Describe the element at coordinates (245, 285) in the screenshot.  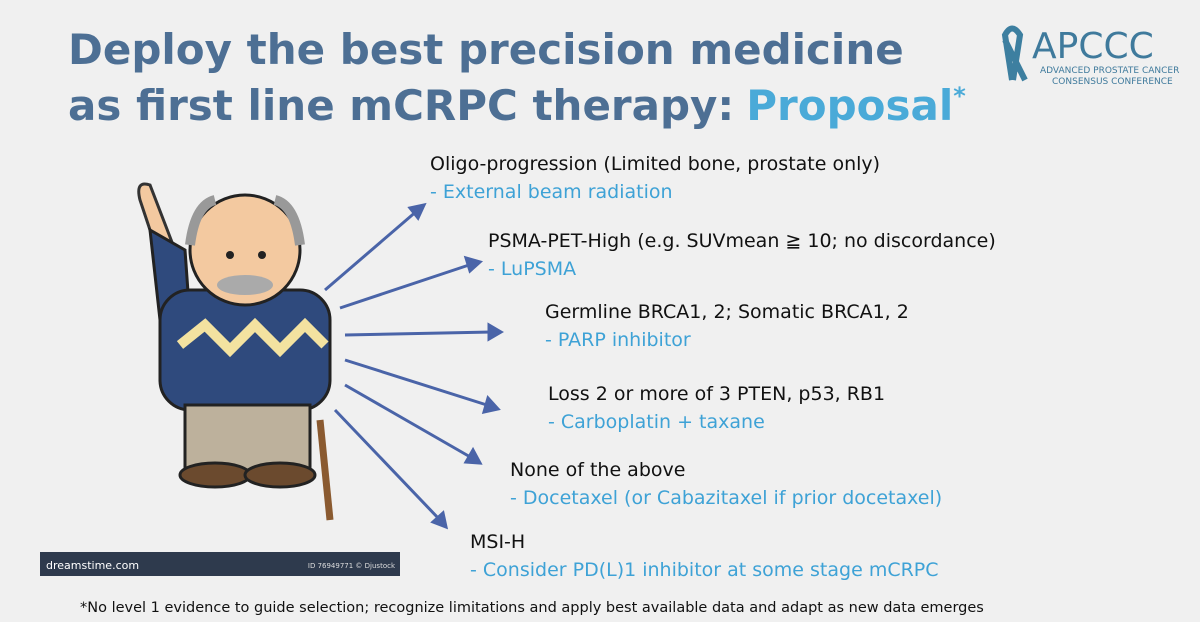
I see `mustache` at that location.